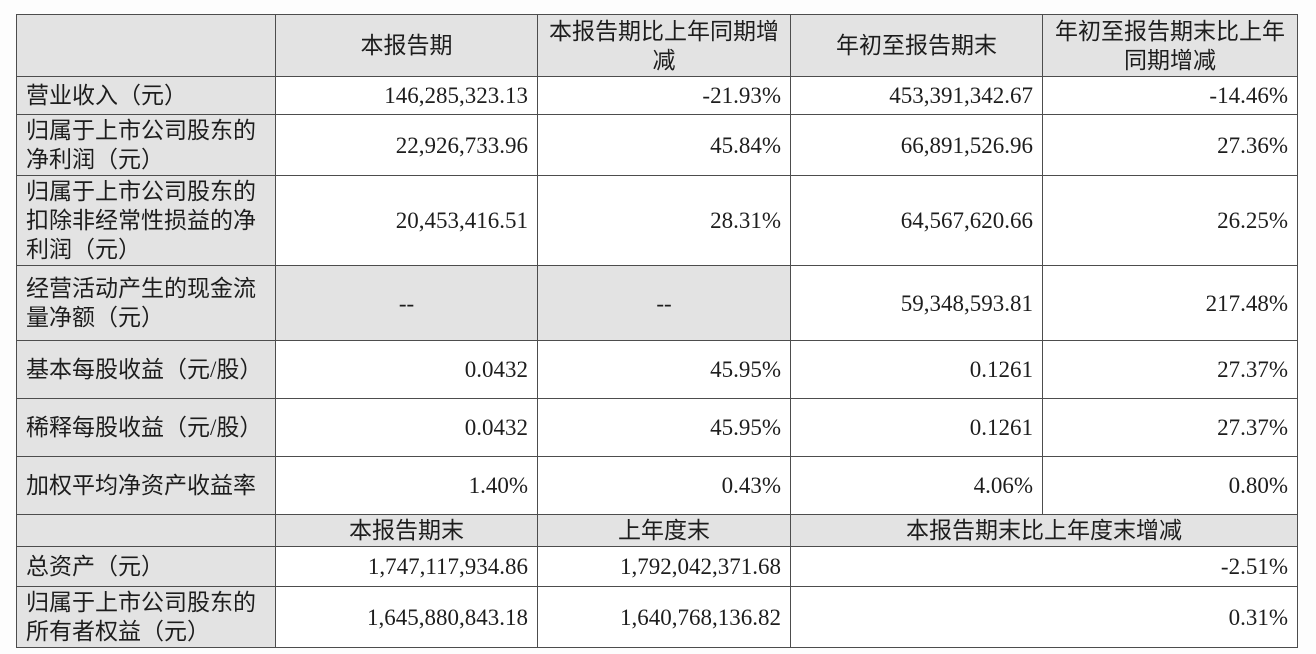 The height and width of the screenshot is (654, 1316). What do you see at coordinates (1170, 95) in the screenshot?
I see `cell-value: -14.46%` at bounding box center [1170, 95].